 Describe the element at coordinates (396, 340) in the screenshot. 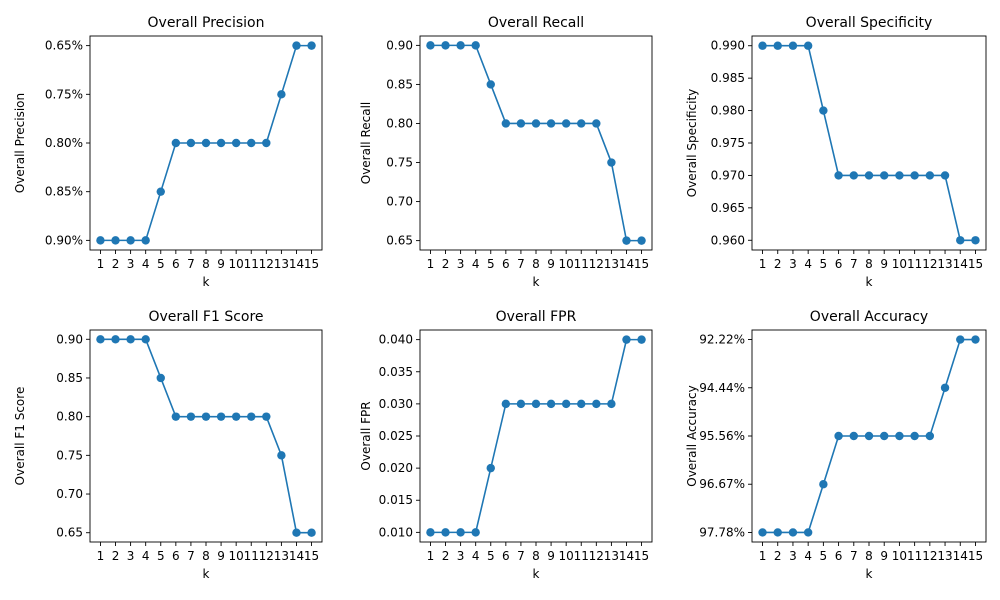

I see `y-tick-label: 0.040` at that location.